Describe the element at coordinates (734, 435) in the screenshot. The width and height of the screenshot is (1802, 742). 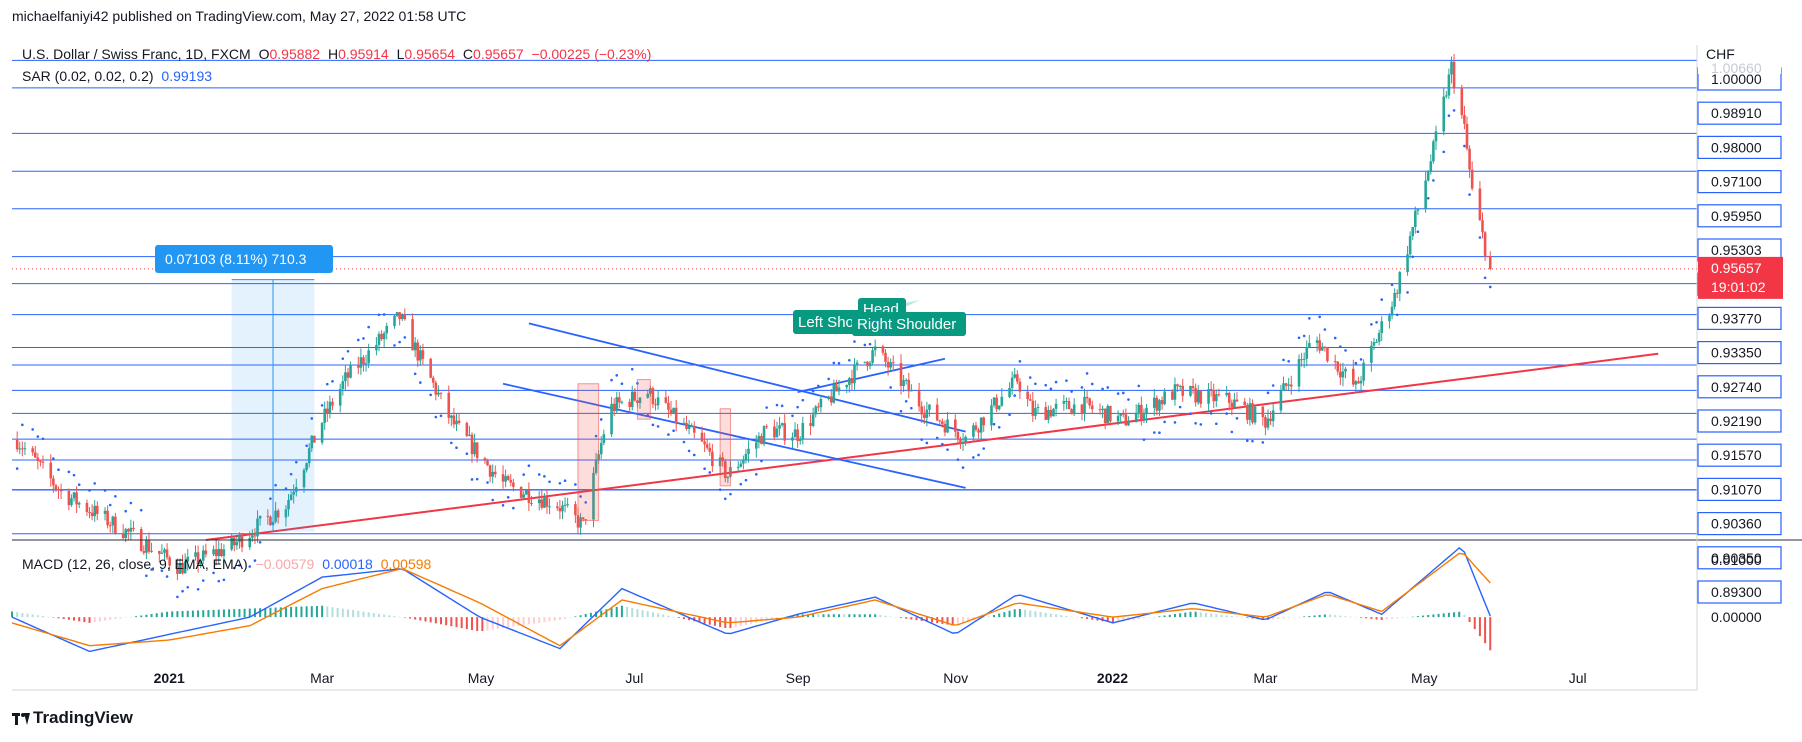
I see `channel-lower-line` at that location.